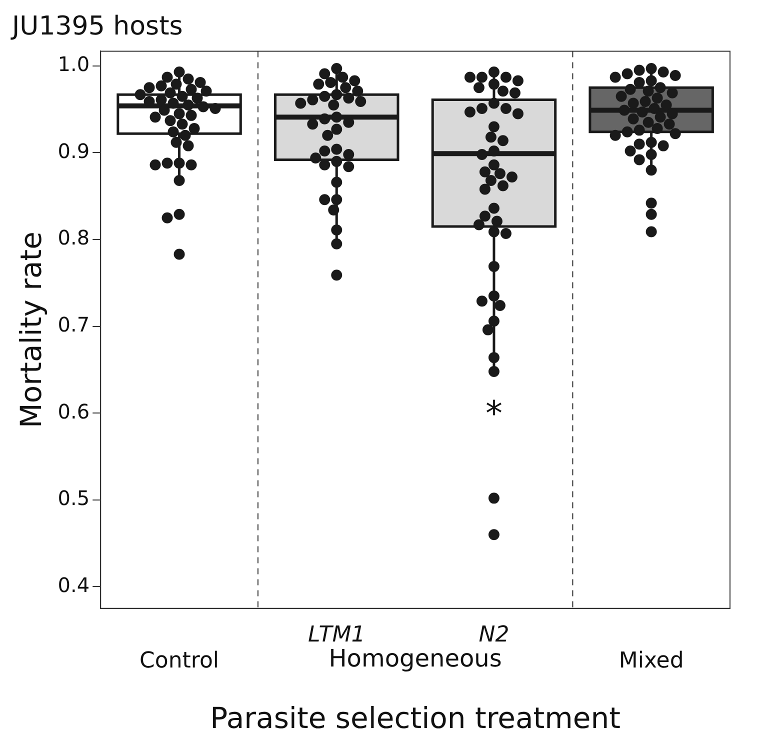 Image resolution: width=758 pixels, height=754 pixels. What do you see at coordinates (494, 635) in the screenshot?
I see `x-tick-label: N2` at bounding box center [494, 635].